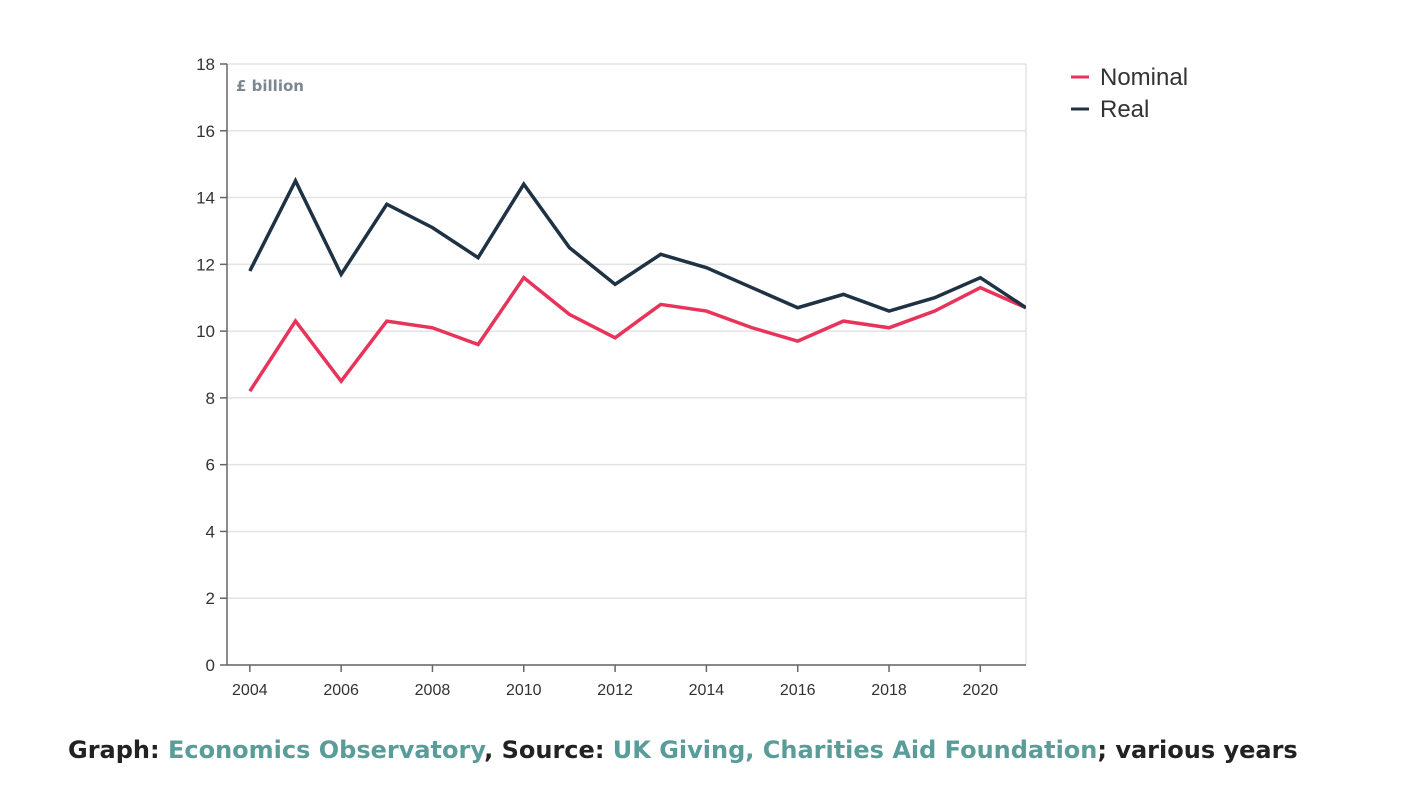  I want to click on unit-label: £ billion, so click(270, 86).